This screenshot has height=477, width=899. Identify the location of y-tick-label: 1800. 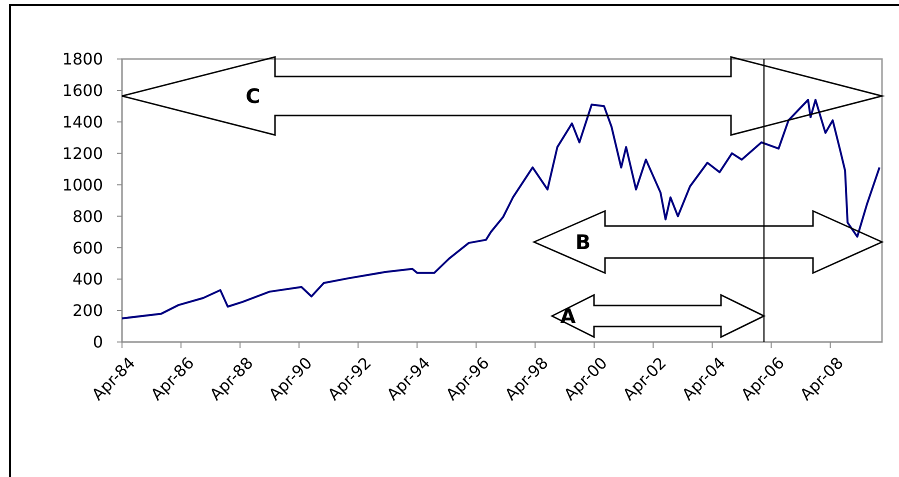
(82, 59).